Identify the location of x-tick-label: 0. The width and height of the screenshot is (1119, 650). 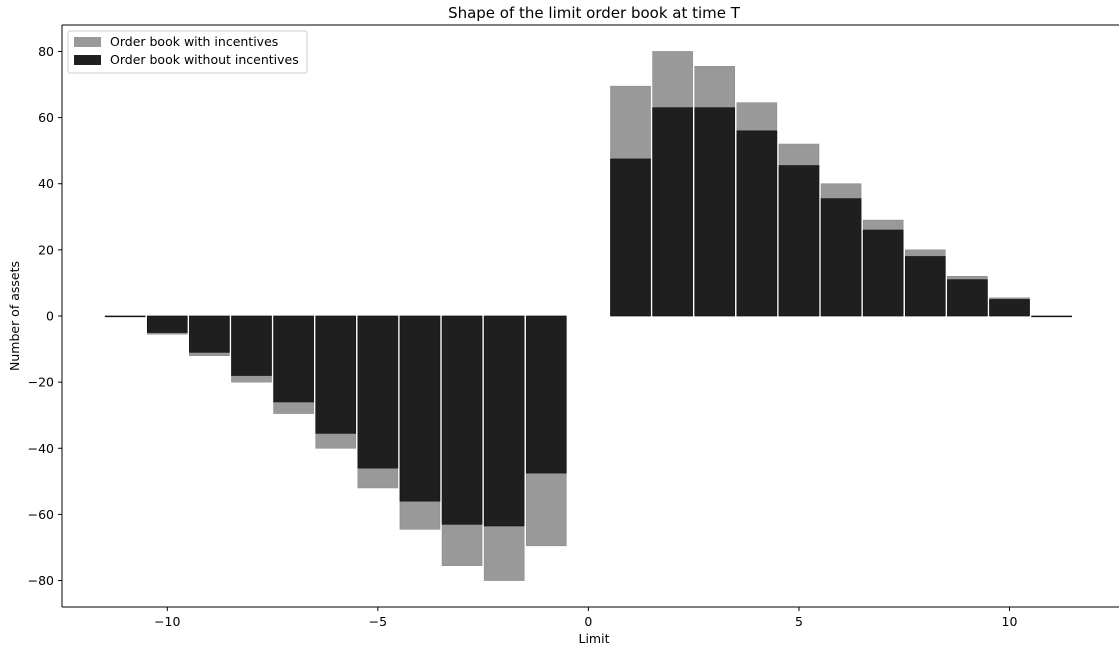
(588, 621).